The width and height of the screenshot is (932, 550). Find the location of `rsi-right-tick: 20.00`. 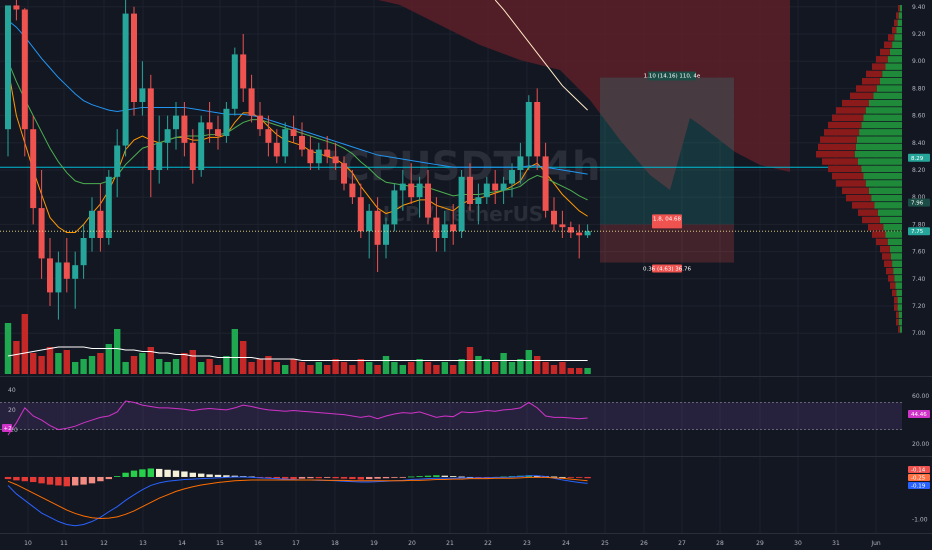

rsi-right-tick: 20.00 is located at coordinates (920, 444).